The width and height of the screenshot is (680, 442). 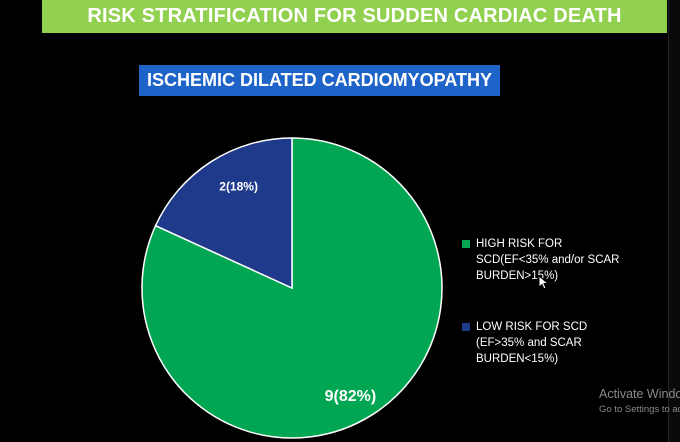 I want to click on legend-text-line: HIGH RISK FOR, so click(x=519, y=244).